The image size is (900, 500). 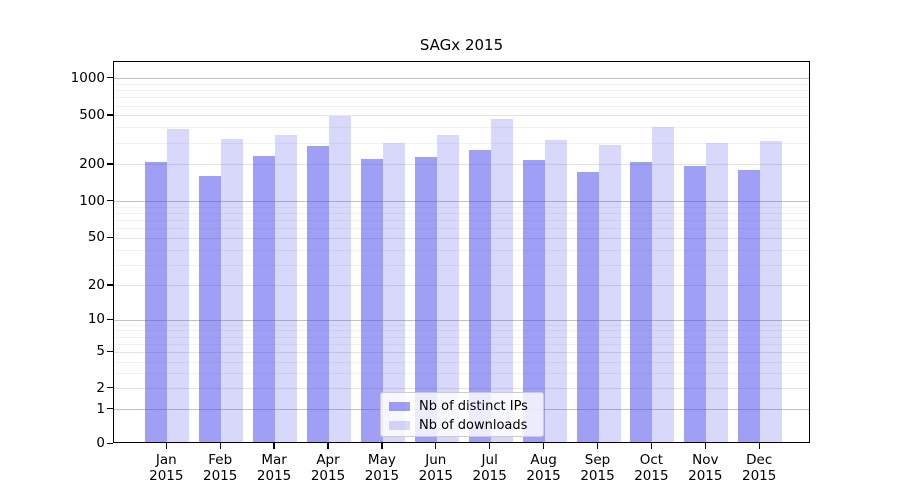 I want to click on x-tick-label: Jan 2015, so click(x=166, y=468).